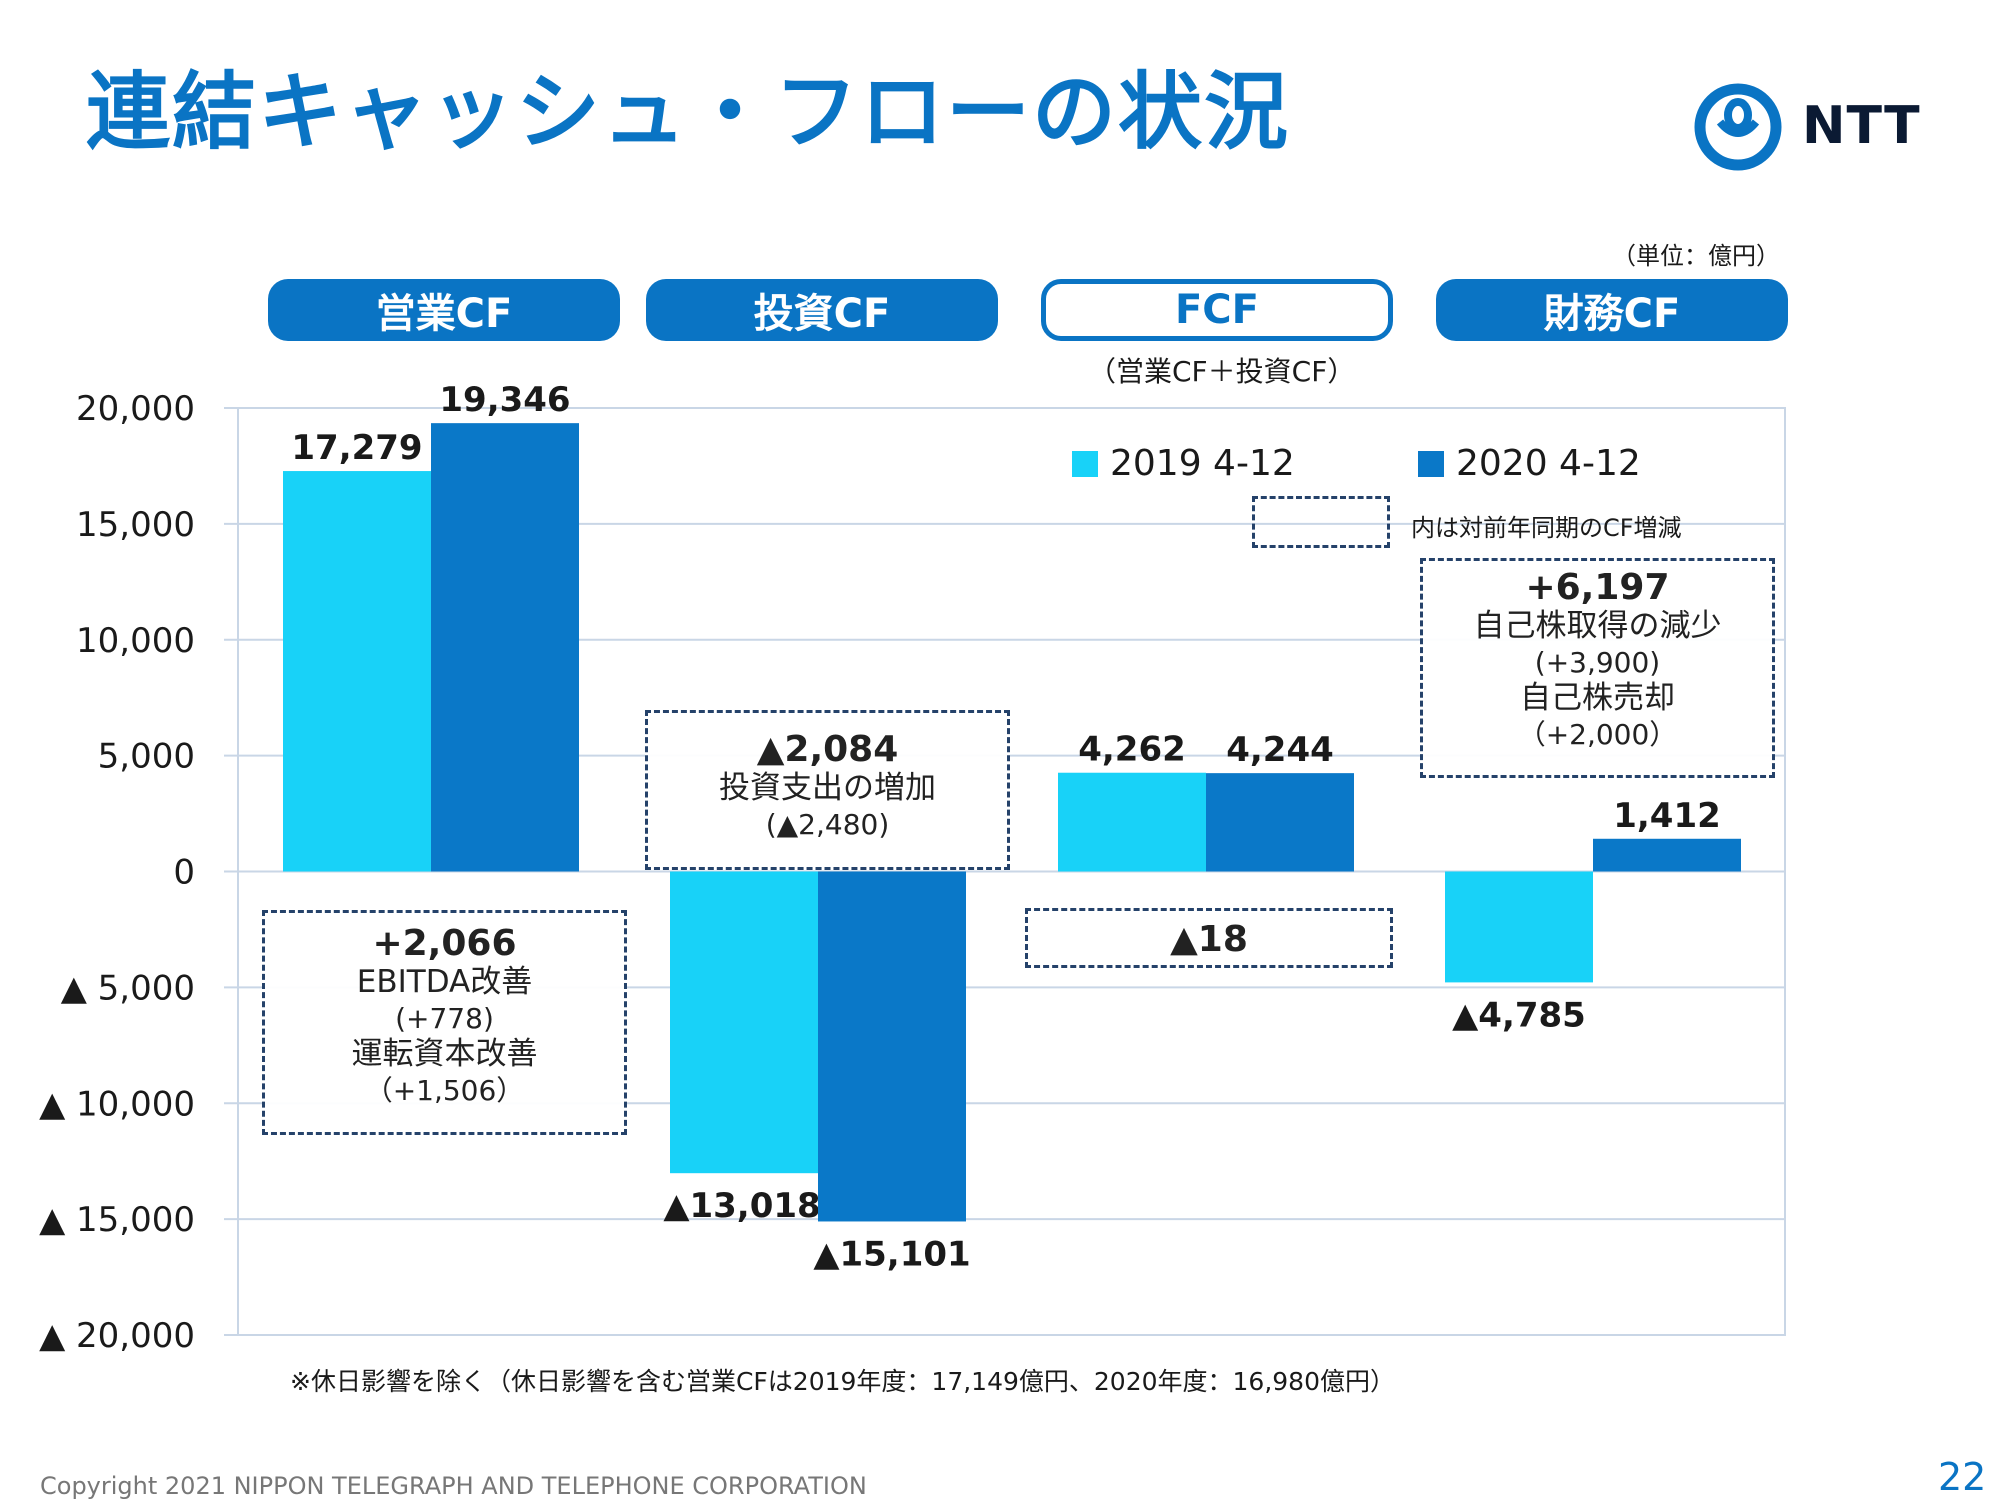 Image resolution: width=2000 pixels, height=1500 pixels. Describe the element at coordinates (1519, 1015) in the screenshot. I see `data-label: ▲4,785` at that location.